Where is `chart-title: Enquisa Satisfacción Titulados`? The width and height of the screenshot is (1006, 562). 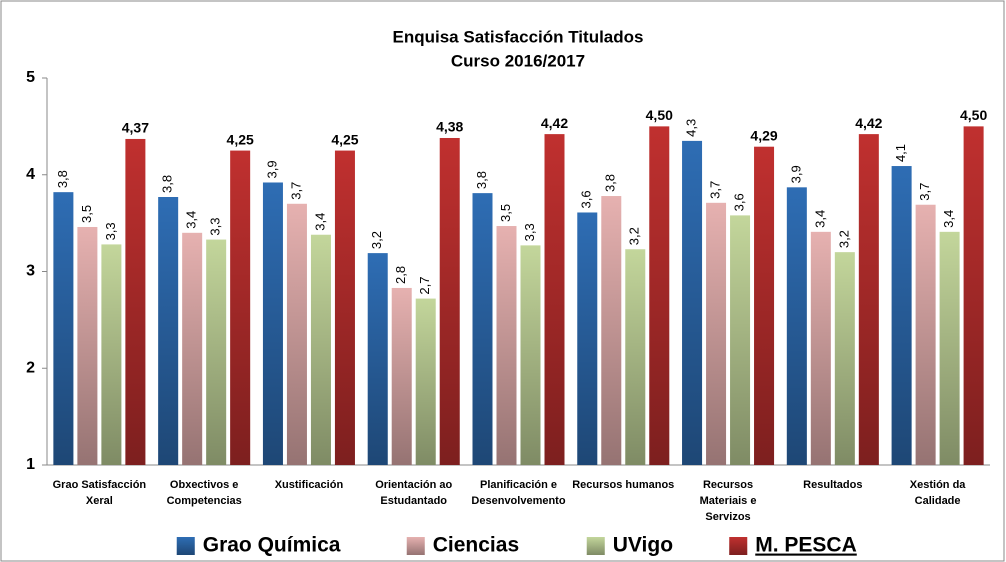 chart-title: Enquisa Satisfacción Titulados is located at coordinates (518, 36).